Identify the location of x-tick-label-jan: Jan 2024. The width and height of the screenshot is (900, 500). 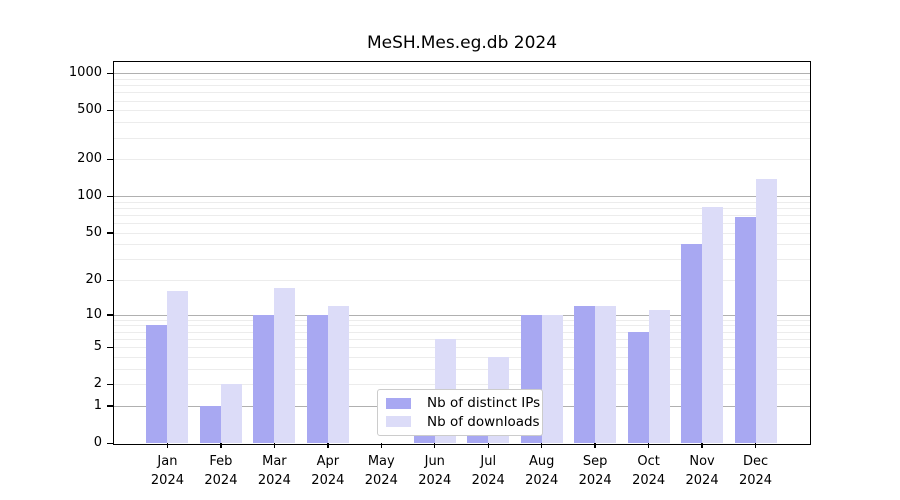
(167, 471).